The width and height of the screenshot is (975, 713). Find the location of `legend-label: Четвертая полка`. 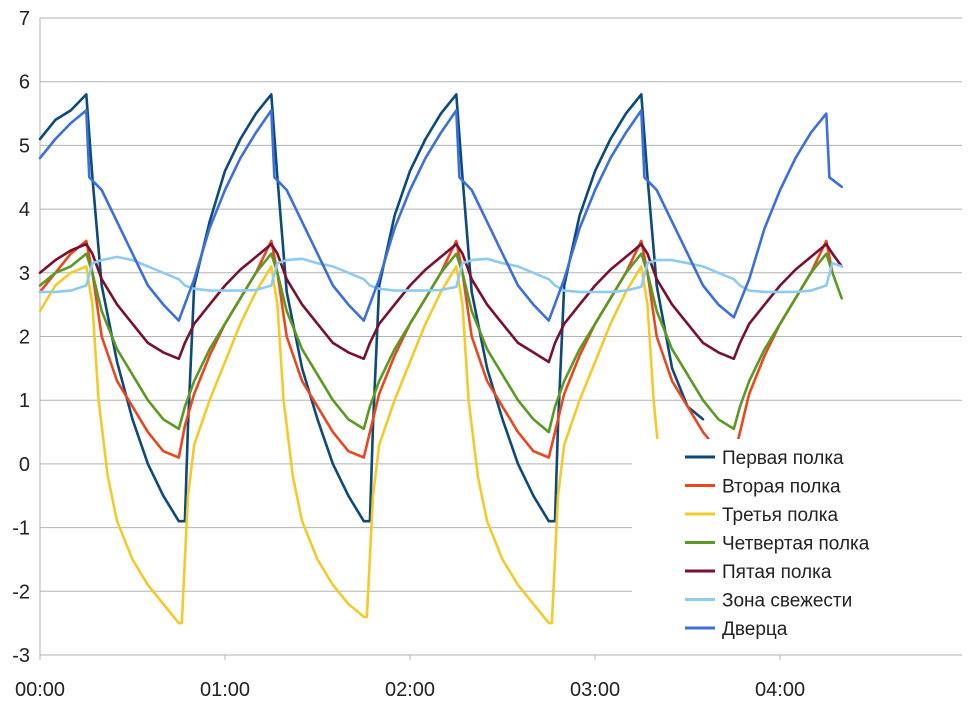

legend-label: Четвертая полка is located at coordinates (796, 544).